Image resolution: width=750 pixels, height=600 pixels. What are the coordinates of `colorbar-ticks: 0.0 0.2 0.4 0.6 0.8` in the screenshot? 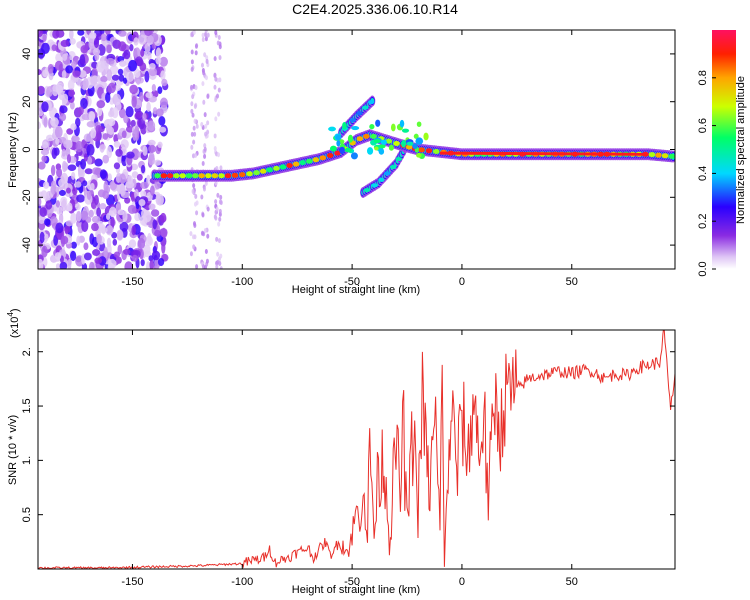 It's located at (706, 173).